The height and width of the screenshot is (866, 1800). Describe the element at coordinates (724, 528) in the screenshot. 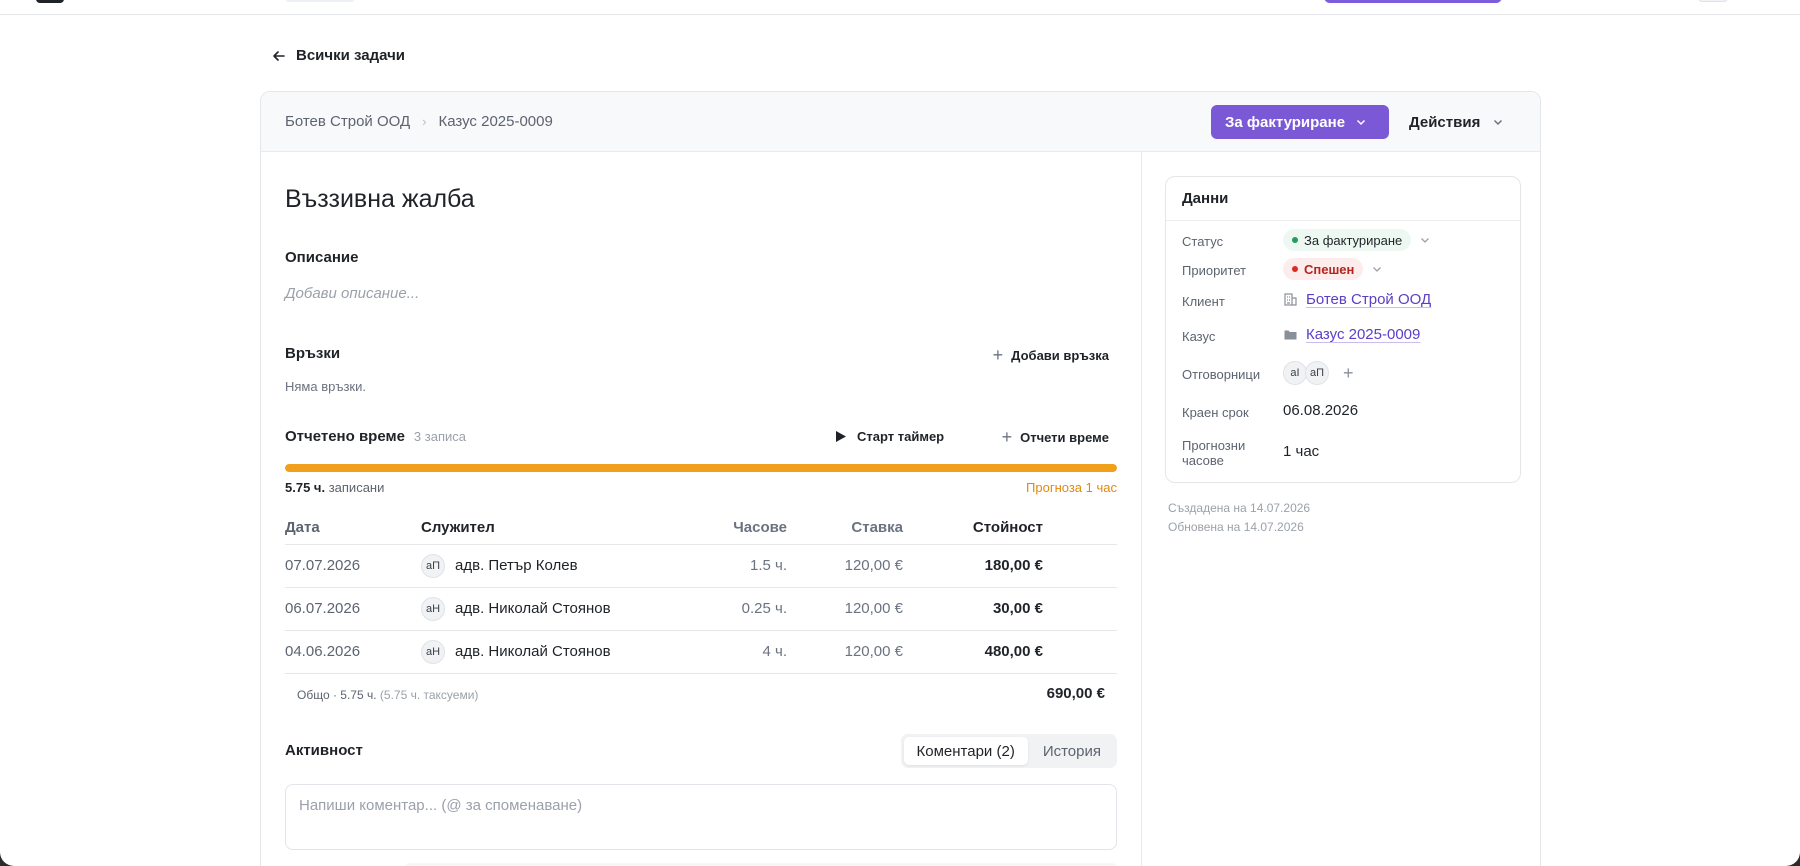

I see `column-header-hours: Часове` at that location.